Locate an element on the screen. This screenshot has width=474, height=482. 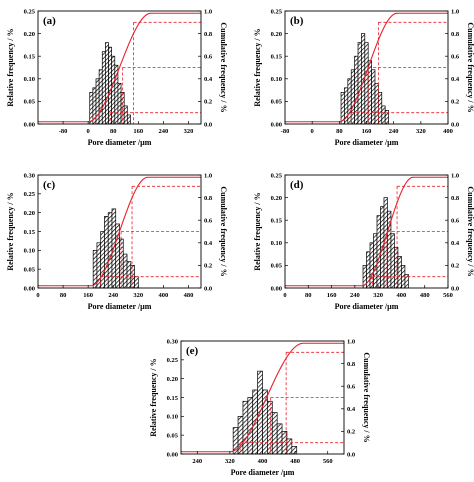
x-tick-label: 480 is located at coordinates (425, 295).